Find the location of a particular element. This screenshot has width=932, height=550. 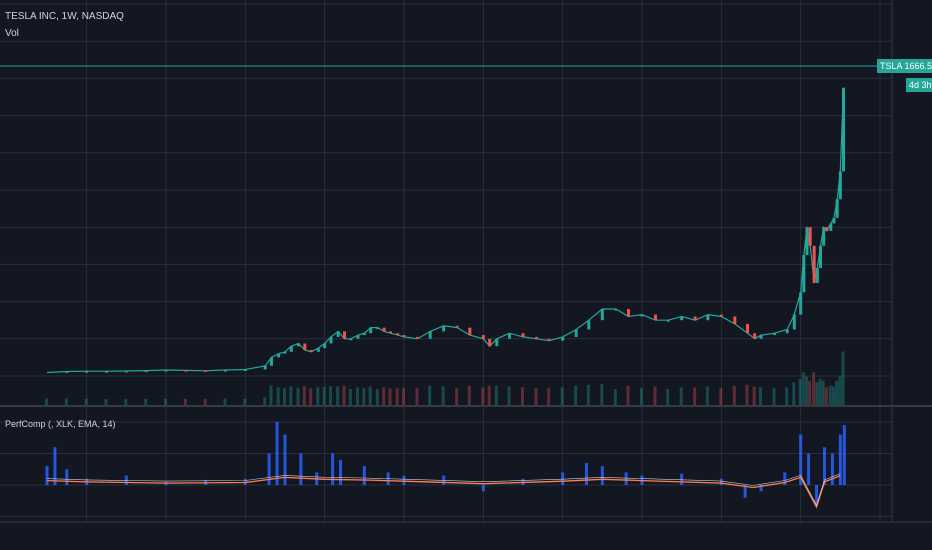

indicator-ratio-line is located at coordinates (443, 489).